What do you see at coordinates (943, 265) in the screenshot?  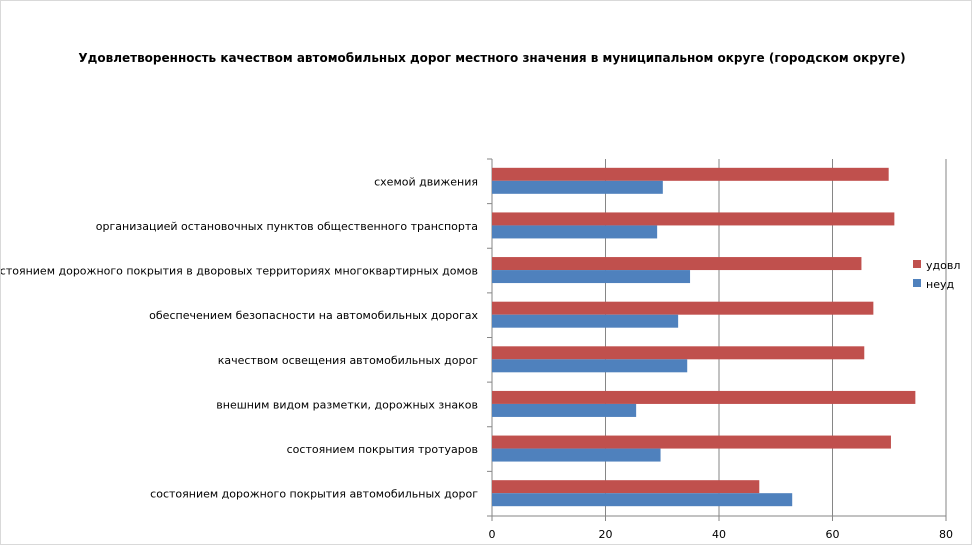 I see `legend-label: удовл` at bounding box center [943, 265].